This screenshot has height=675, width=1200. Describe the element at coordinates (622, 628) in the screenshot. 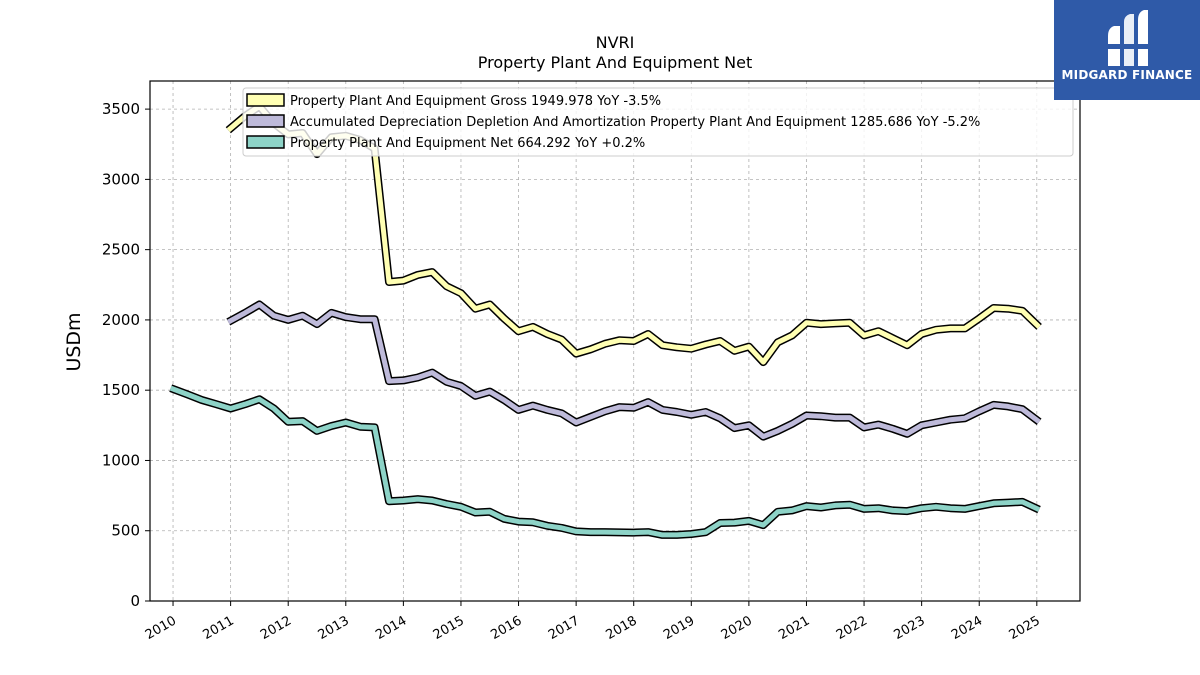

I see `x-tick-label: 2018` at that location.